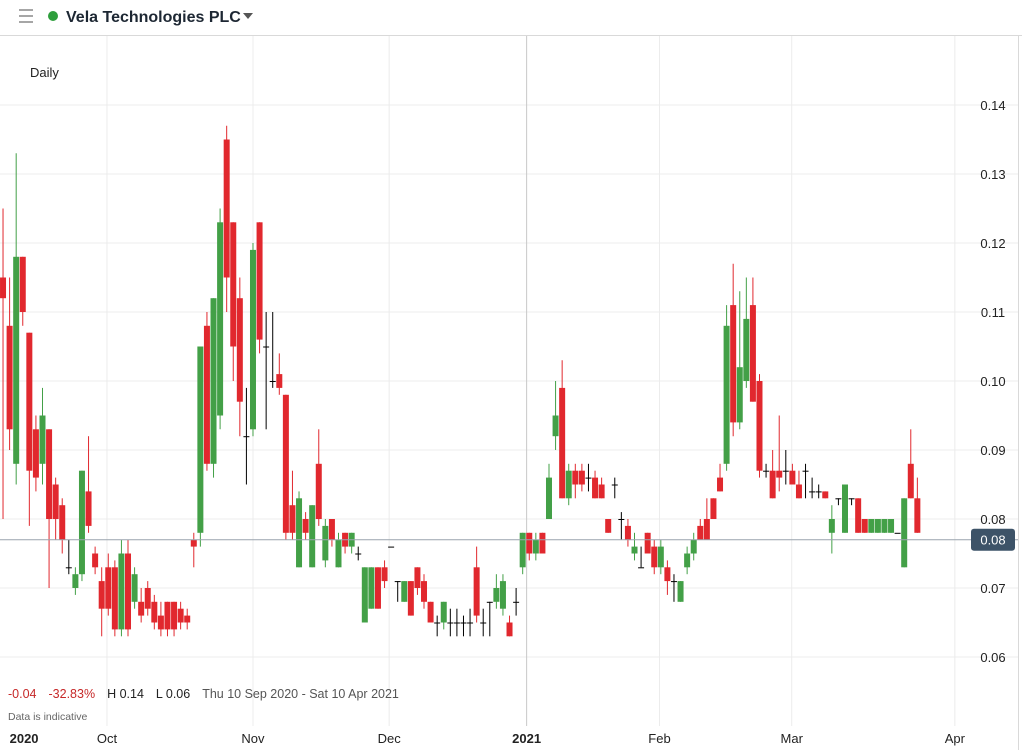 Image resolution: width=1022 pixels, height=755 pixels. I want to click on stat-text: -32.83%, so click(72, 694).